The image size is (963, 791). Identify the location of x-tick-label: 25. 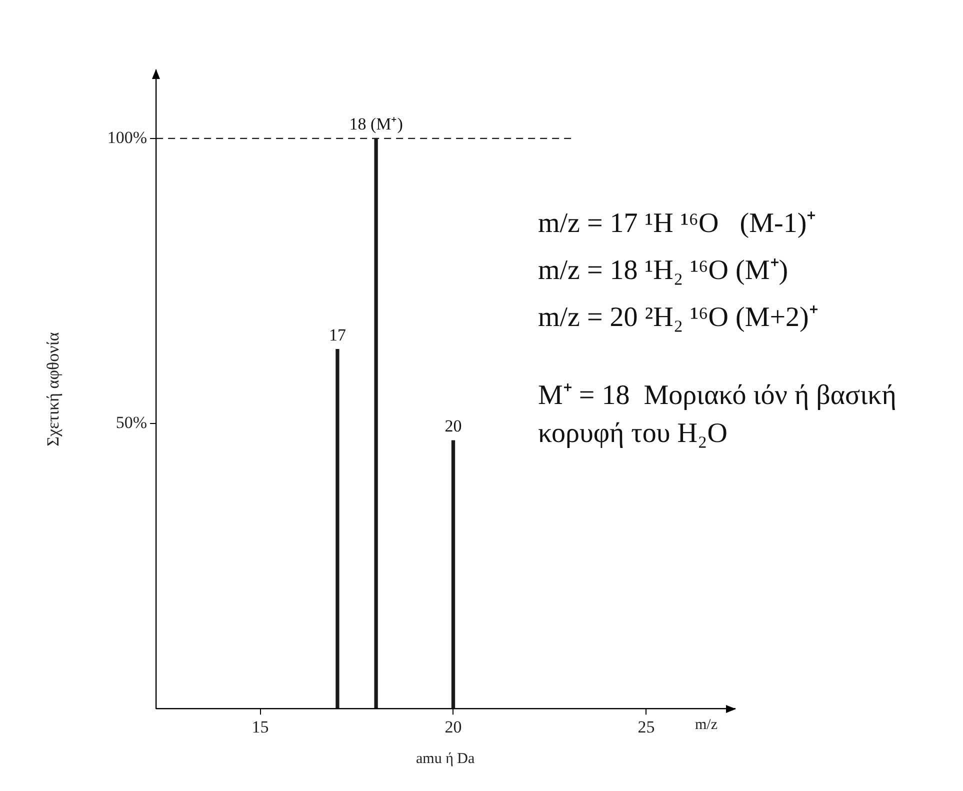
(646, 726).